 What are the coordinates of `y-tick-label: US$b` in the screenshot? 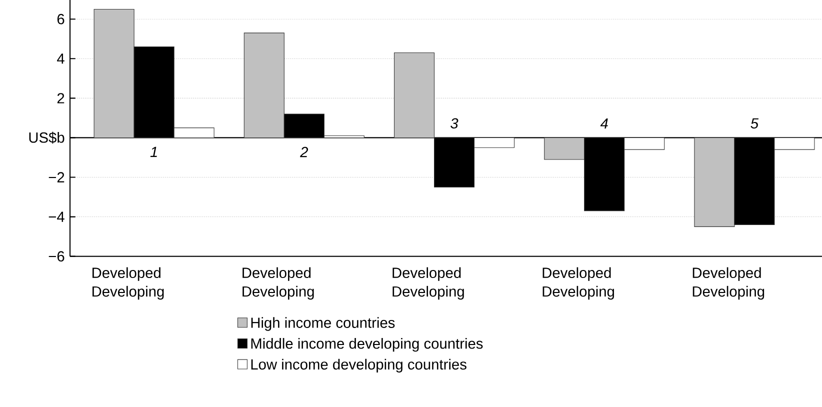 It's located at (46, 138).